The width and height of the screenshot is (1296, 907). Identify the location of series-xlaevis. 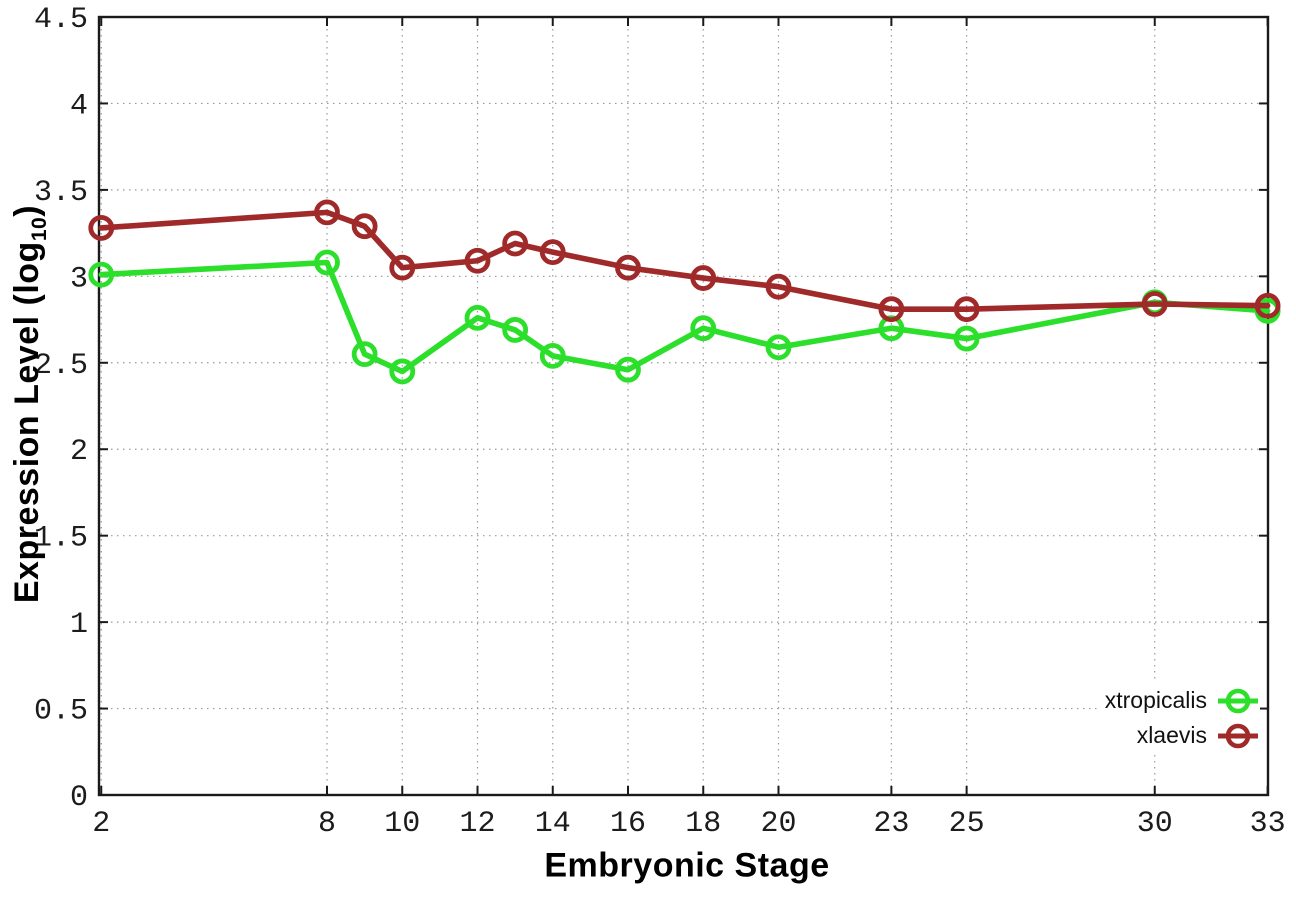
(684, 261).